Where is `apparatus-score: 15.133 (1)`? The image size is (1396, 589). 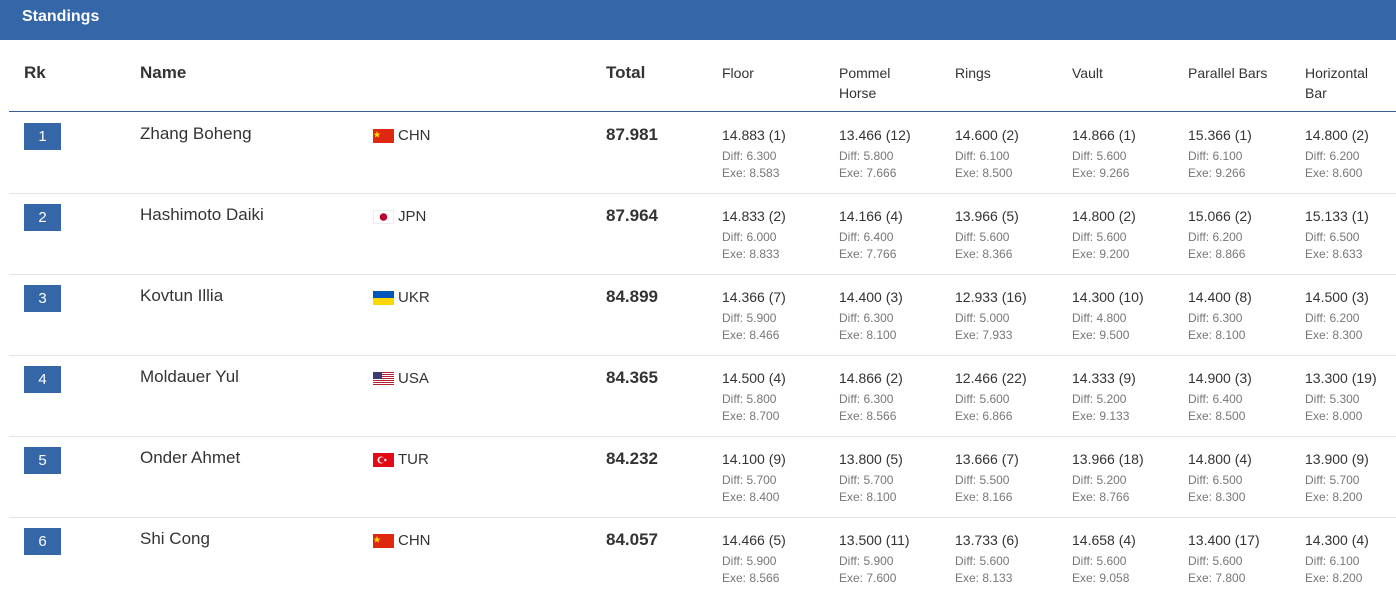
apparatus-score: 15.133 (1) is located at coordinates (1337, 216).